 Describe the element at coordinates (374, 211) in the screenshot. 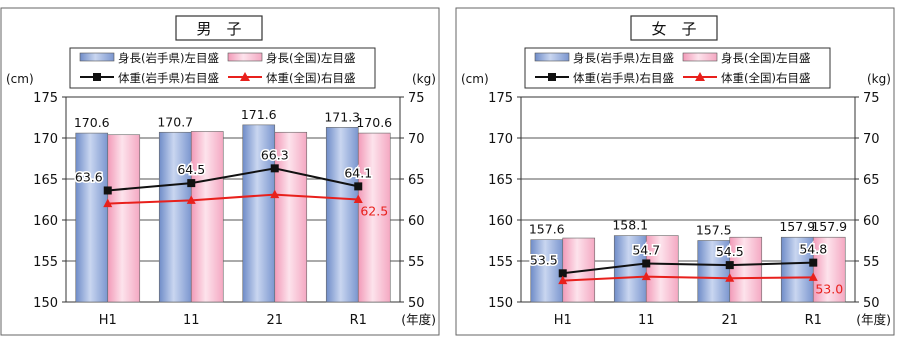

I see `line-data-label: 62.5` at that location.